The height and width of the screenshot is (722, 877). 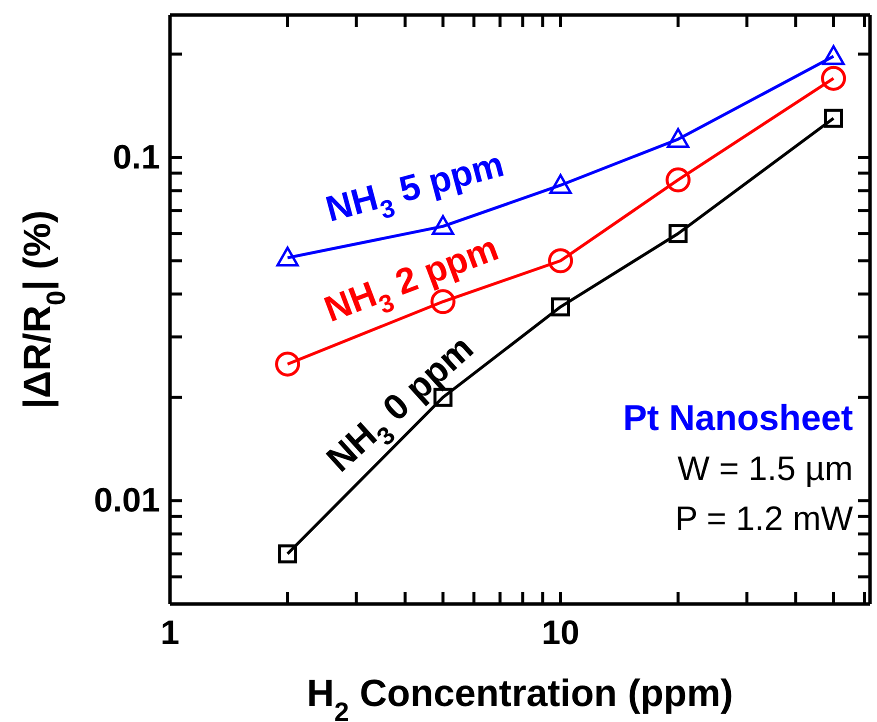 What do you see at coordinates (765, 469) in the screenshot?
I see `annotation: W = 1.5 µm` at bounding box center [765, 469].